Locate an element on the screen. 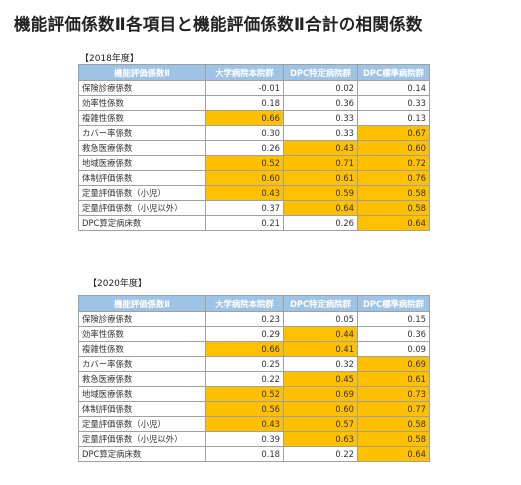 This screenshot has width=521, height=485. value-cell: 0.59 is located at coordinates (320, 193).